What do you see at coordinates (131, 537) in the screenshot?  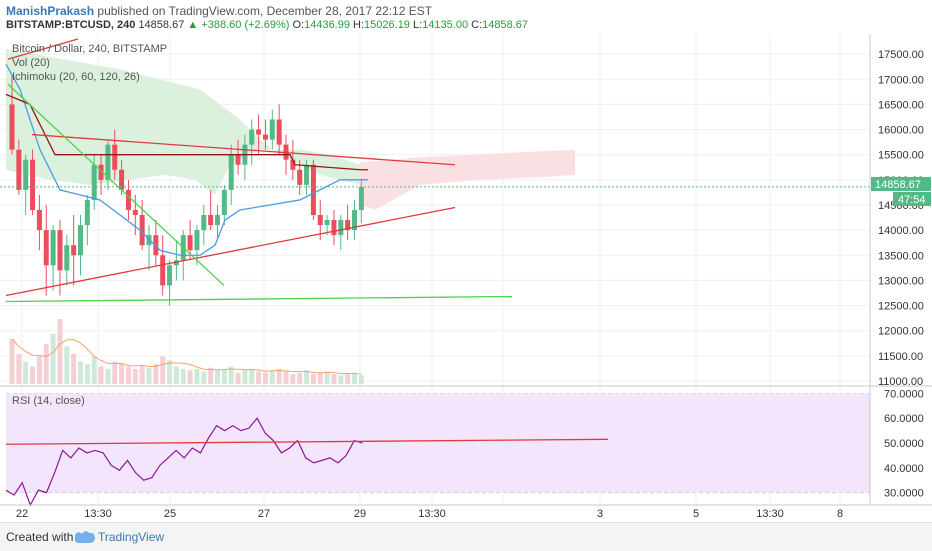 I see `tradingview-link: TradingView` at bounding box center [131, 537].